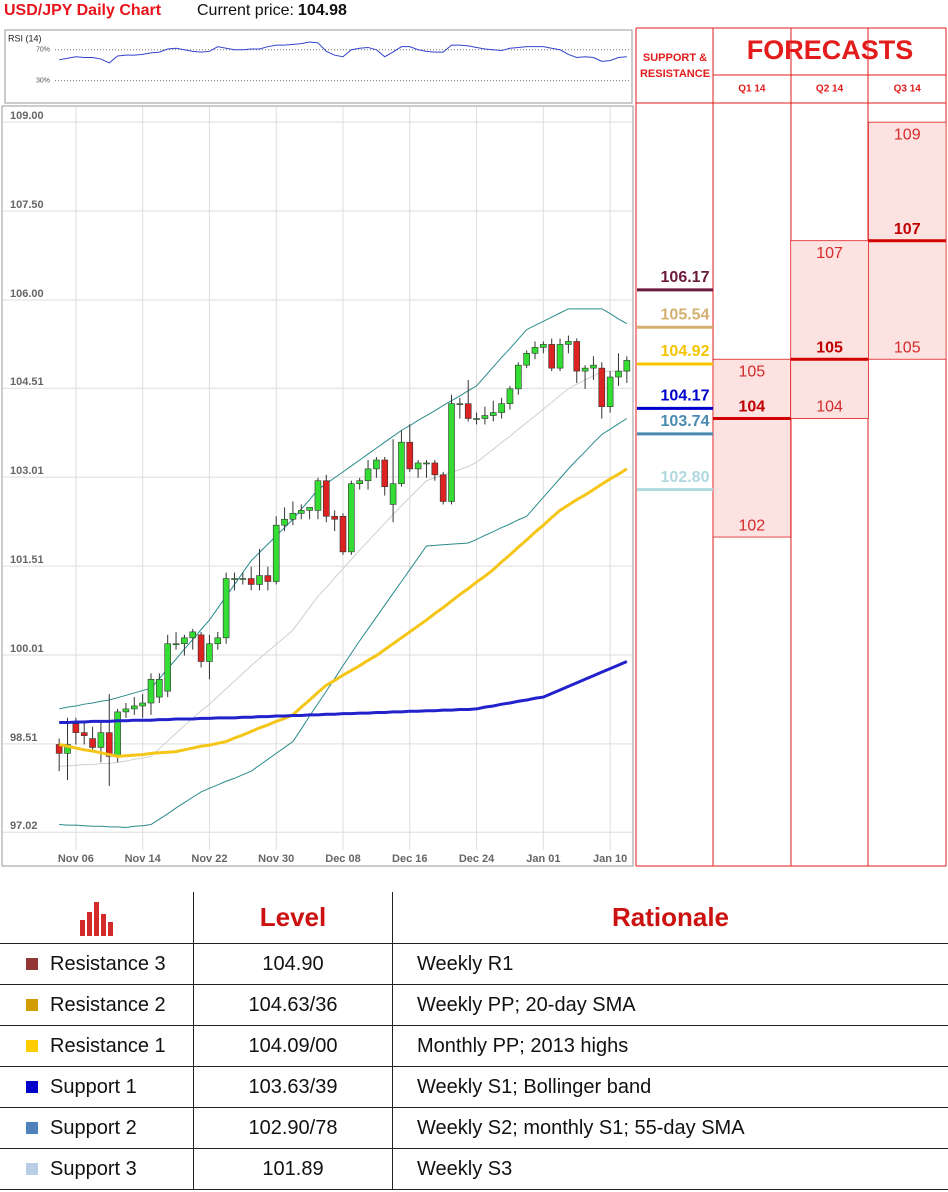 The height and width of the screenshot is (1192, 948). I want to click on forecast-high: 109, so click(907, 134).